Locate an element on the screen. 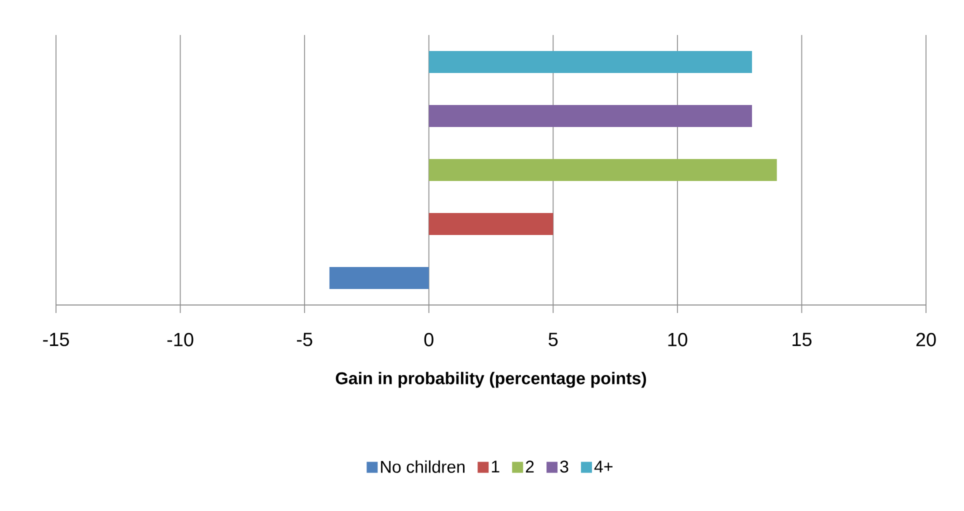 The height and width of the screenshot is (511, 964). x-axis-title: Gain in probability (percentage points) is located at coordinates (491, 380).